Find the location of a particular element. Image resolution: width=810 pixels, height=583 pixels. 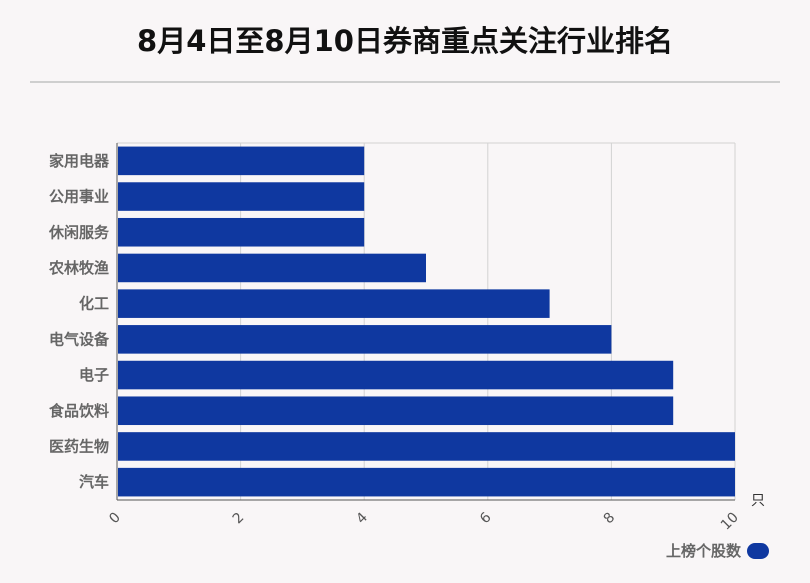

category-label: 化工 is located at coordinates (94, 304).